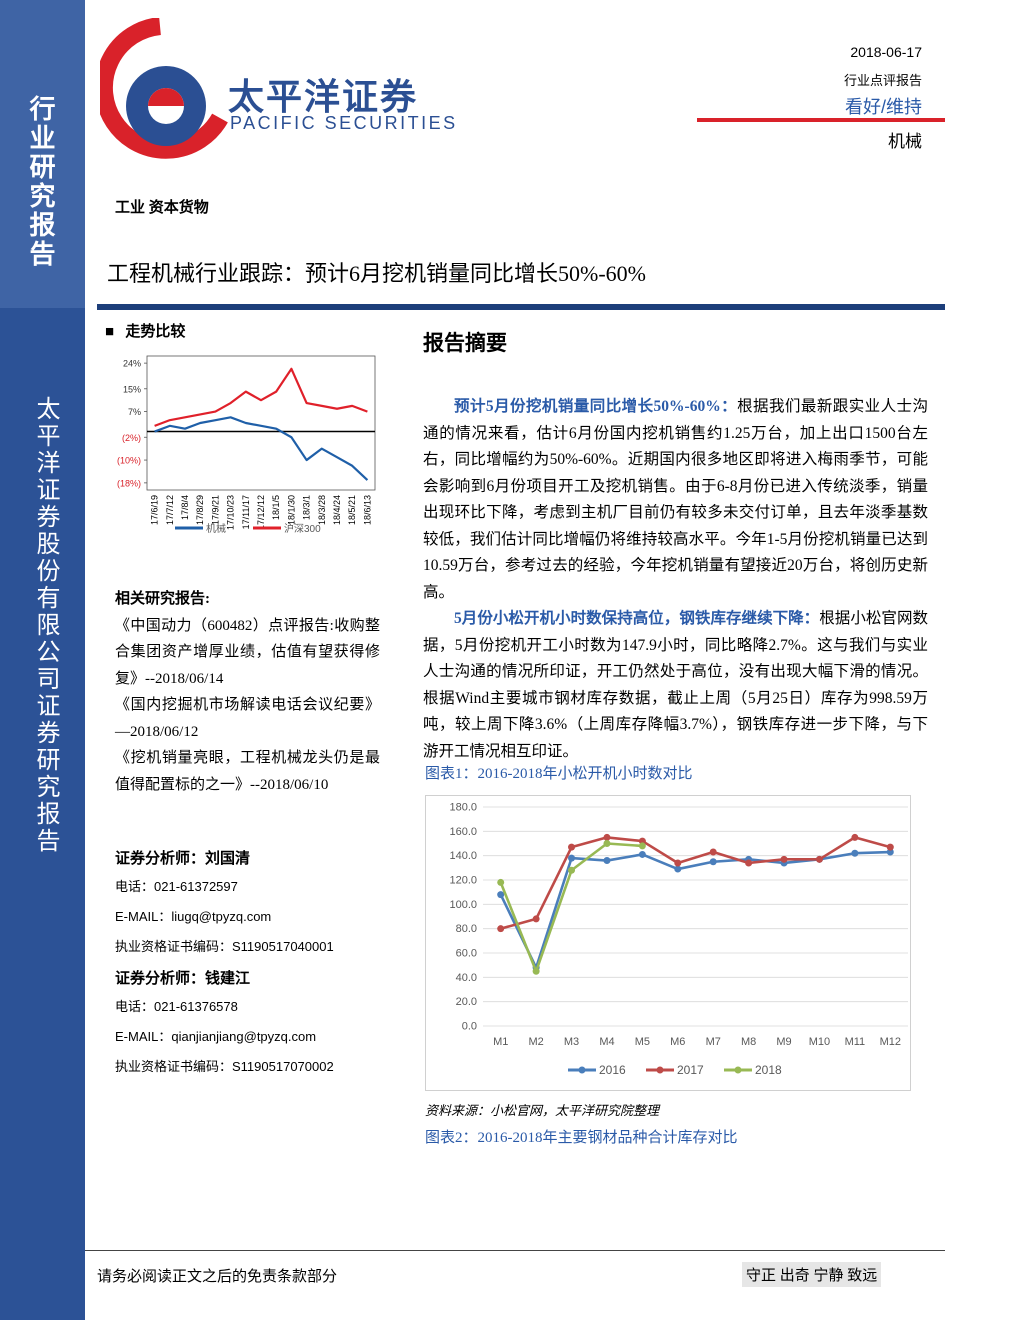 Image resolution: width=1020 pixels, height=1320 pixels. What do you see at coordinates (276, 507) in the screenshot?
I see `x-tick-label: 18/1/5` at bounding box center [276, 507].